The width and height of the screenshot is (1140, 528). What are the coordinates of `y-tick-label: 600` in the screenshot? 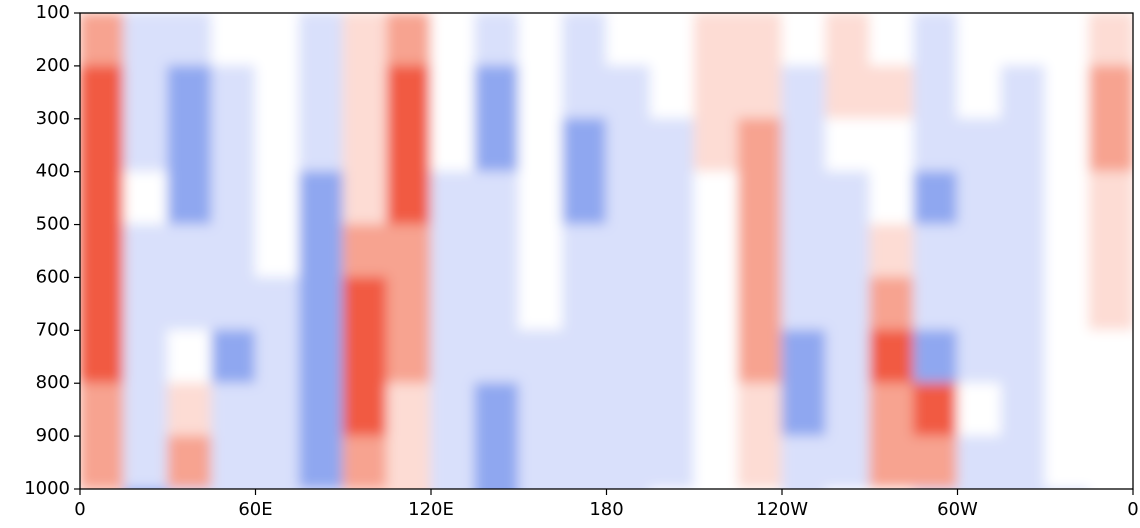 It's located at (53, 276).